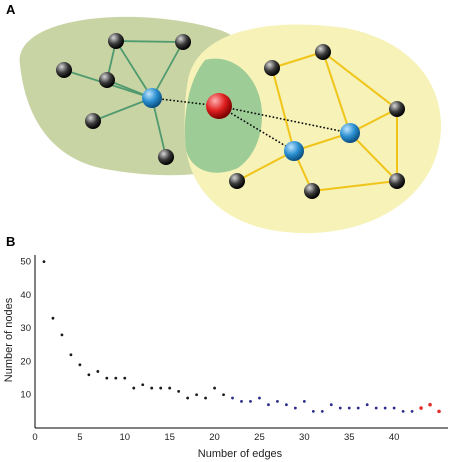  I want to click on x-tick-label: 5, so click(79, 437).